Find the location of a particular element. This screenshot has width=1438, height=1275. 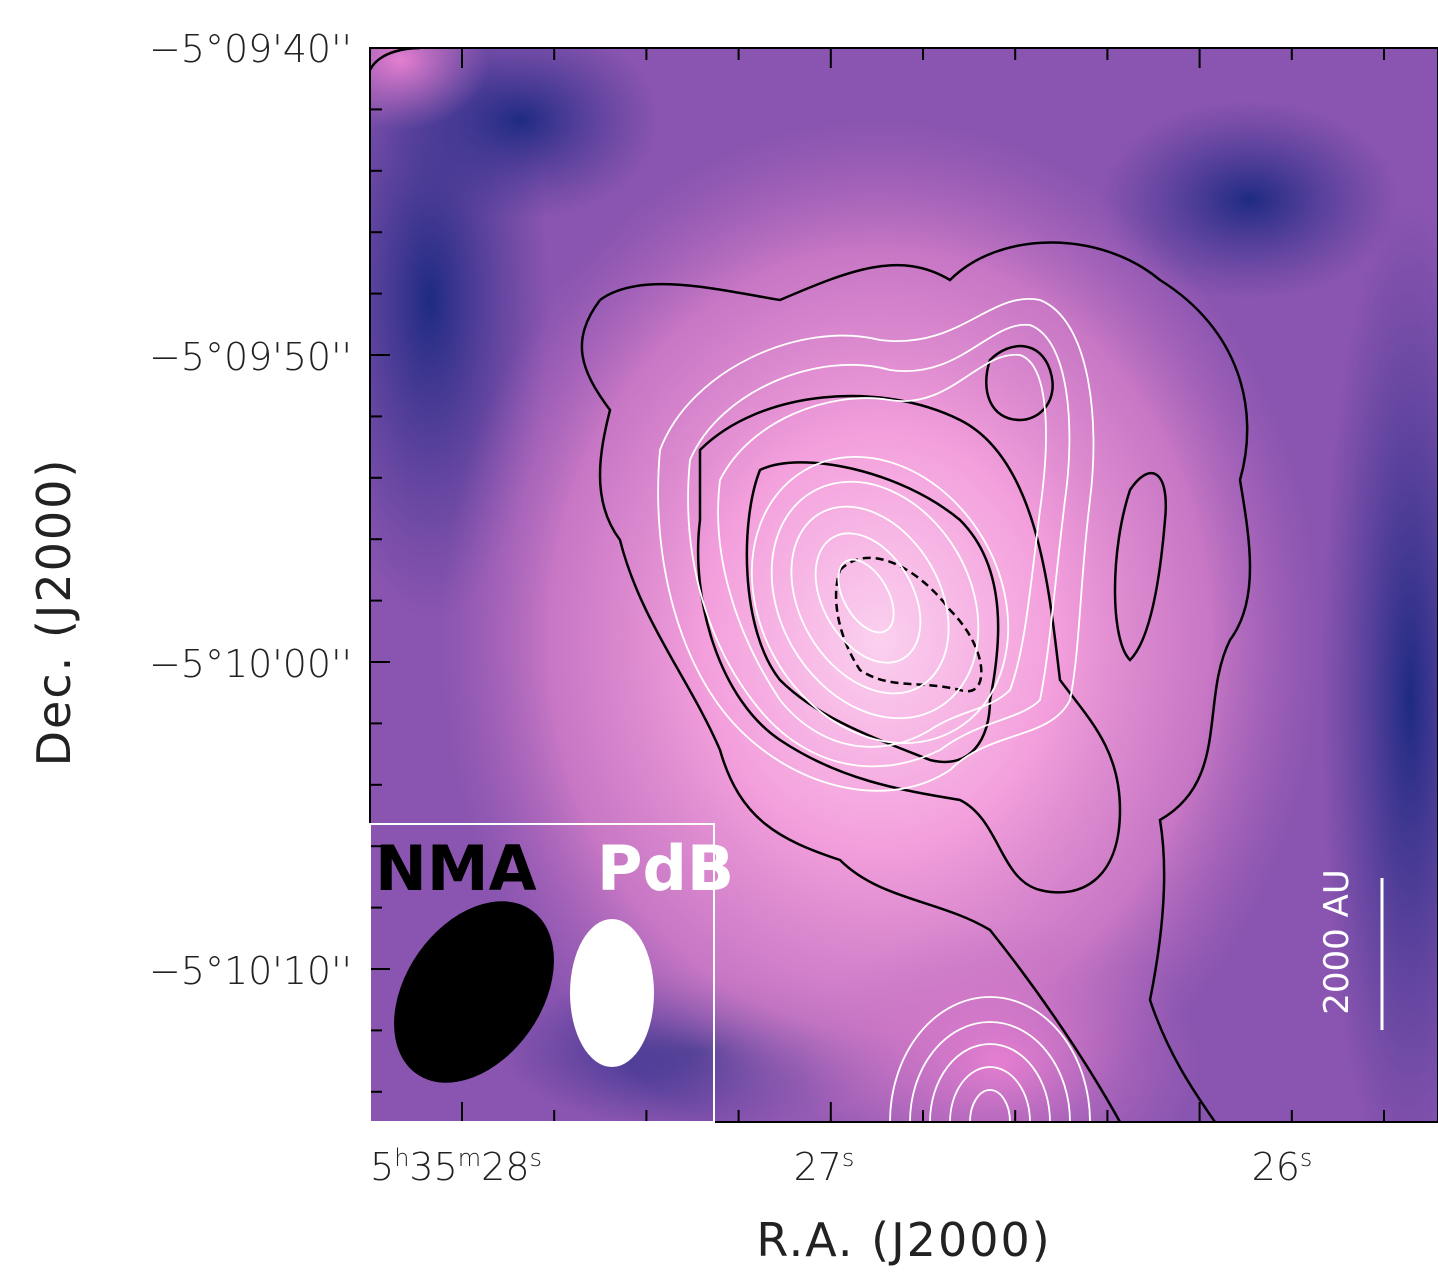

y-tick-label: −5°09'40'' is located at coordinates (250, 49).